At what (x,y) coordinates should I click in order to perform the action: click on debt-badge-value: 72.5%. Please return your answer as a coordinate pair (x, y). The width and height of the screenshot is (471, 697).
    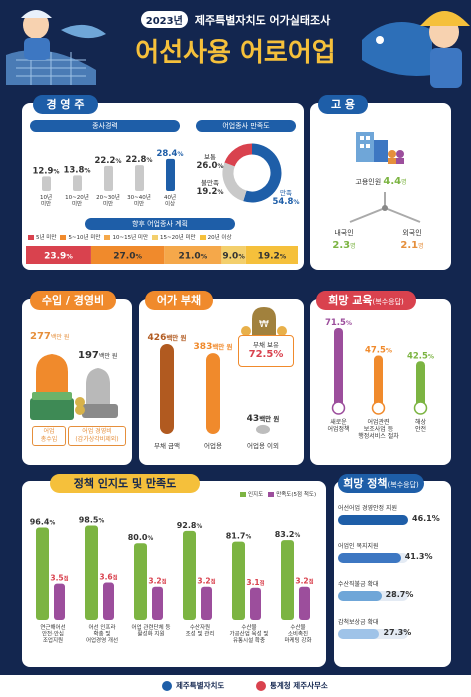
    Looking at the image, I should click on (266, 354).